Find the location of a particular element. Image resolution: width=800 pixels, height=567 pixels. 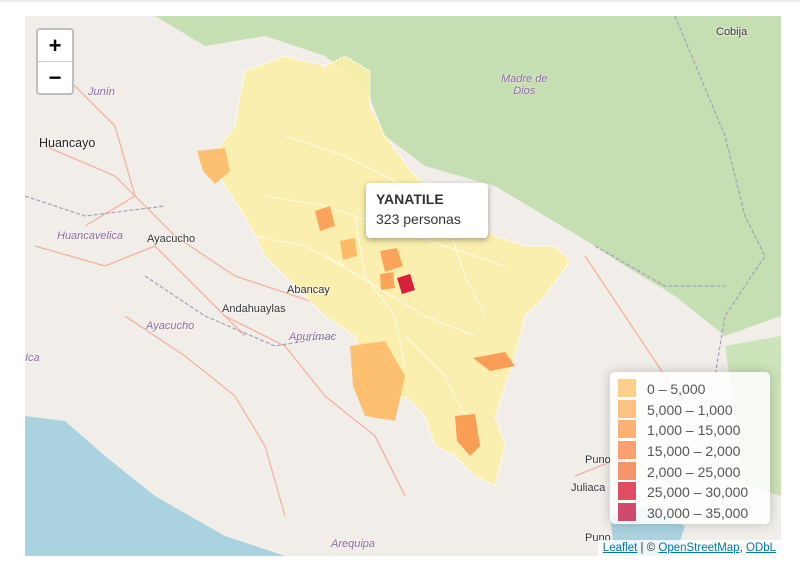

region-label: Ayacucho is located at coordinates (170, 326).